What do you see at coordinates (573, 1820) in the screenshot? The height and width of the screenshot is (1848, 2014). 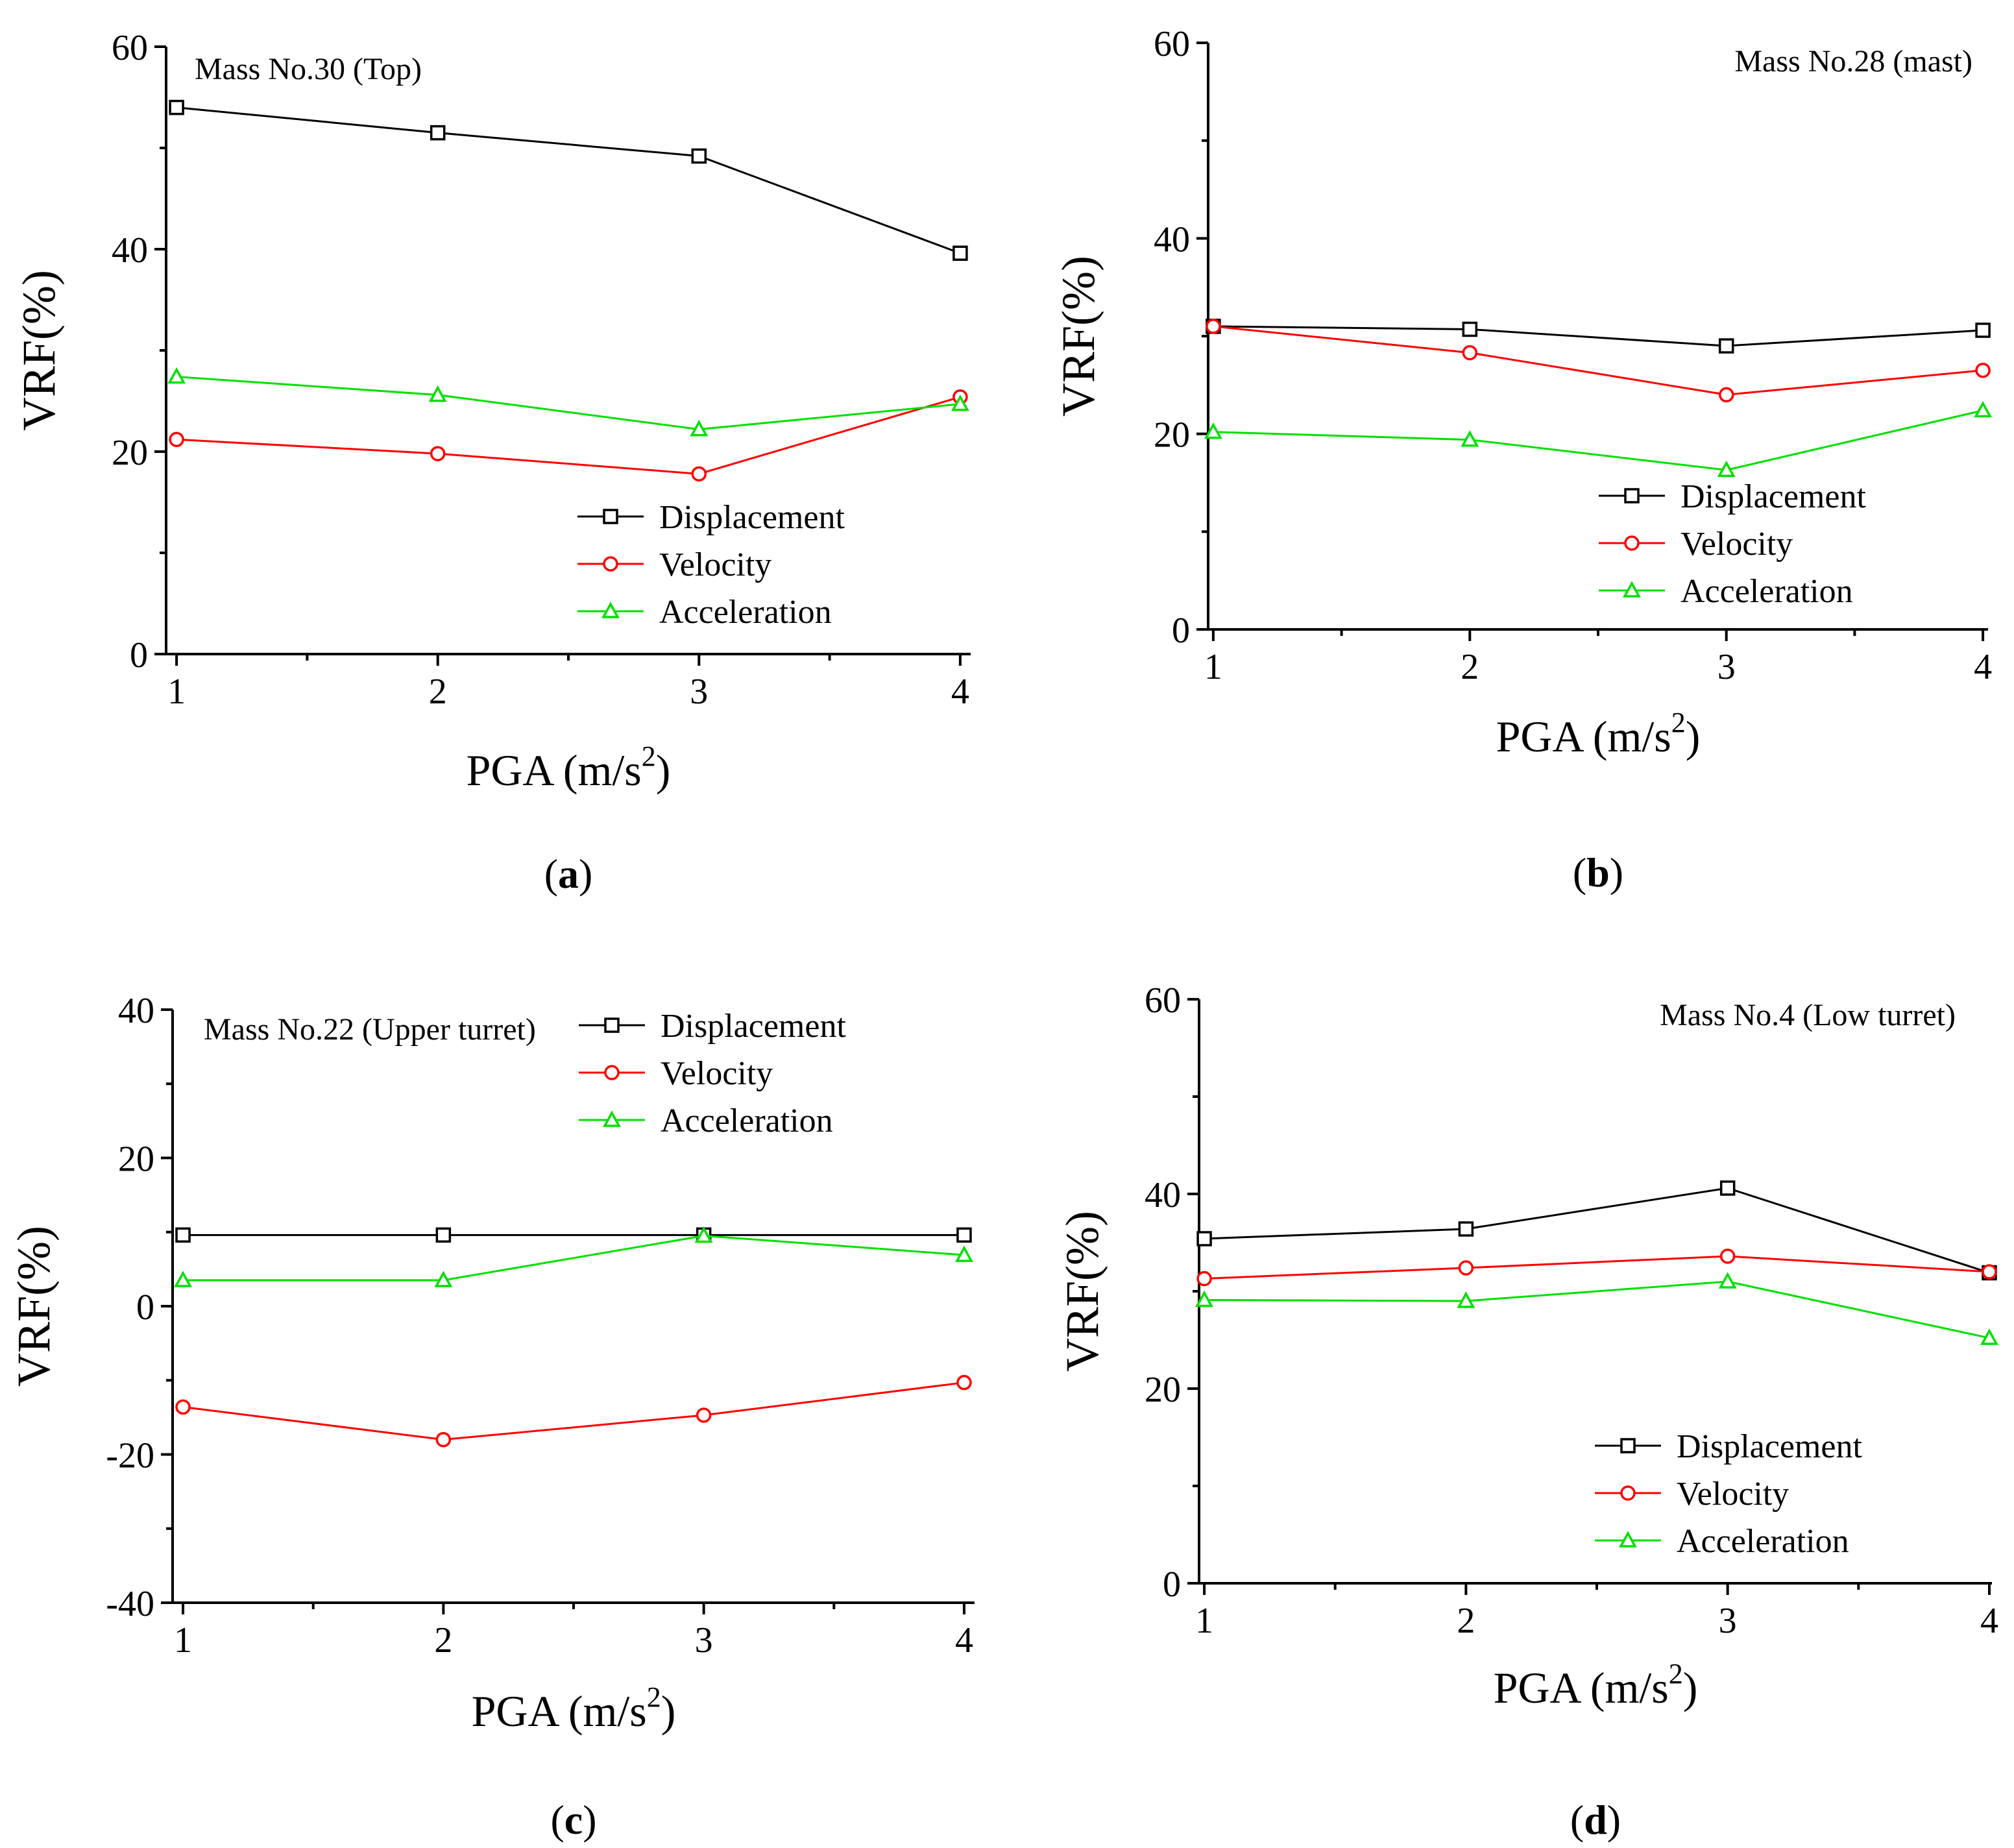 I see `panel-caption: (c)` at bounding box center [573, 1820].